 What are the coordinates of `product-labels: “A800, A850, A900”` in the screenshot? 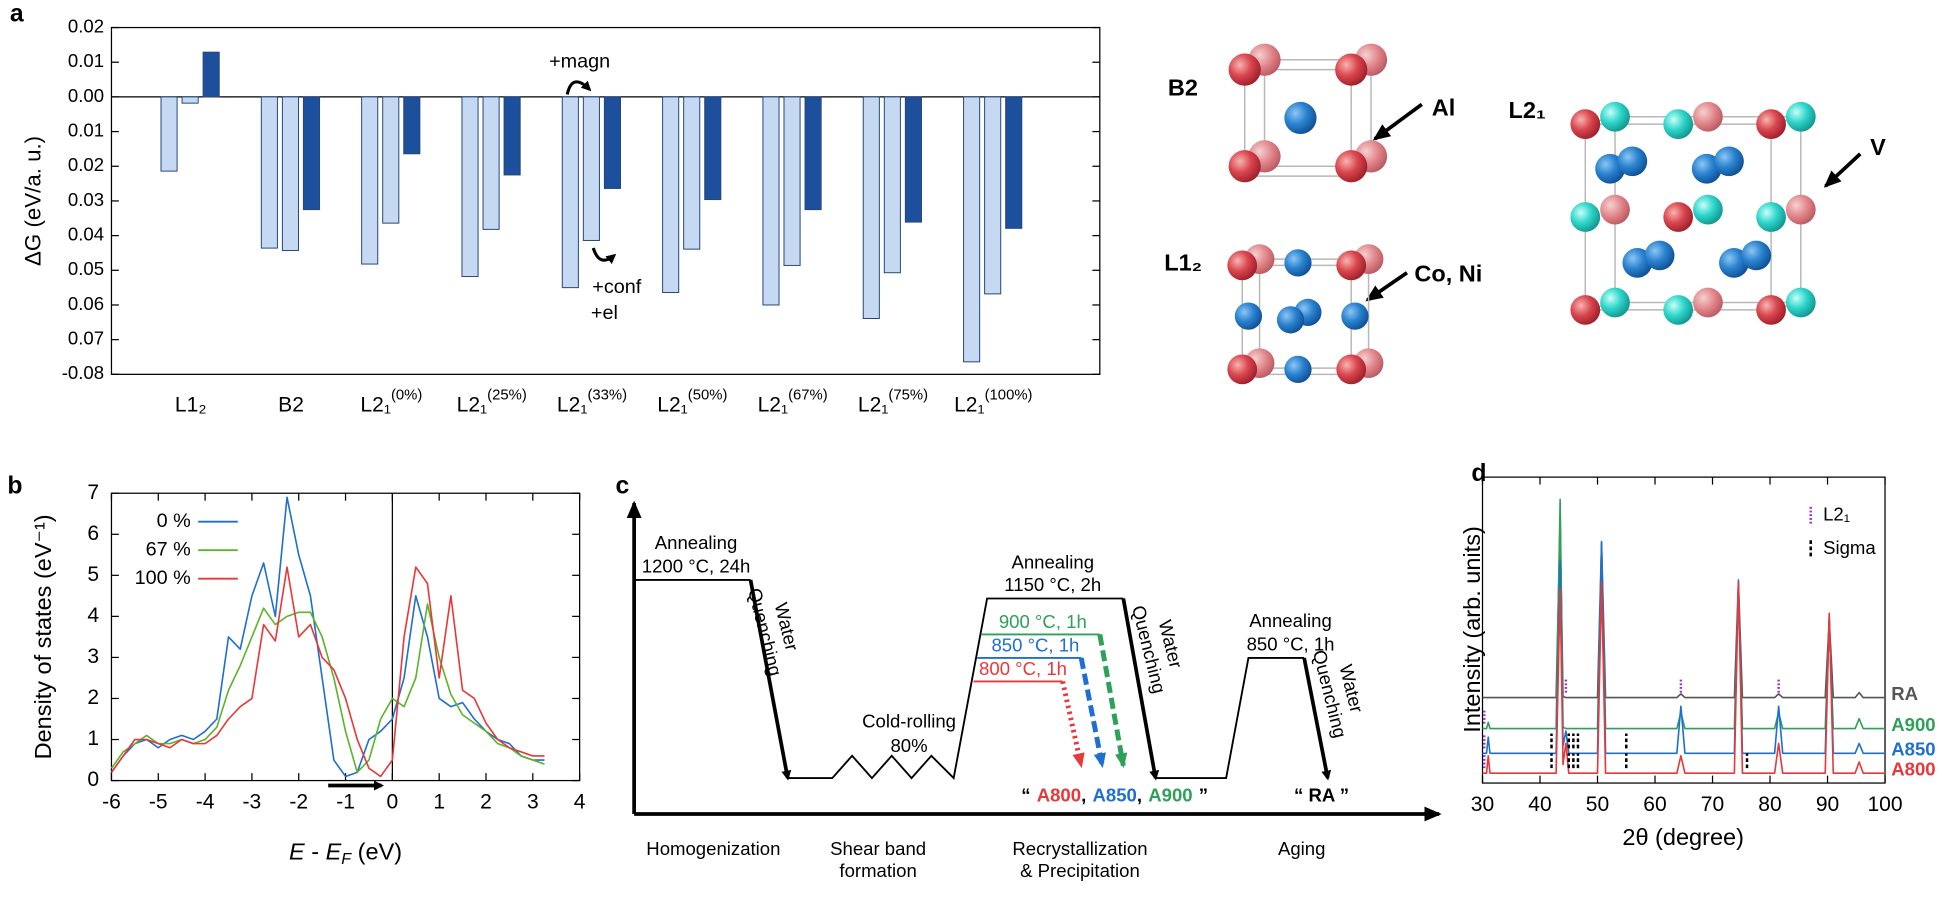 It's located at (1114, 795).